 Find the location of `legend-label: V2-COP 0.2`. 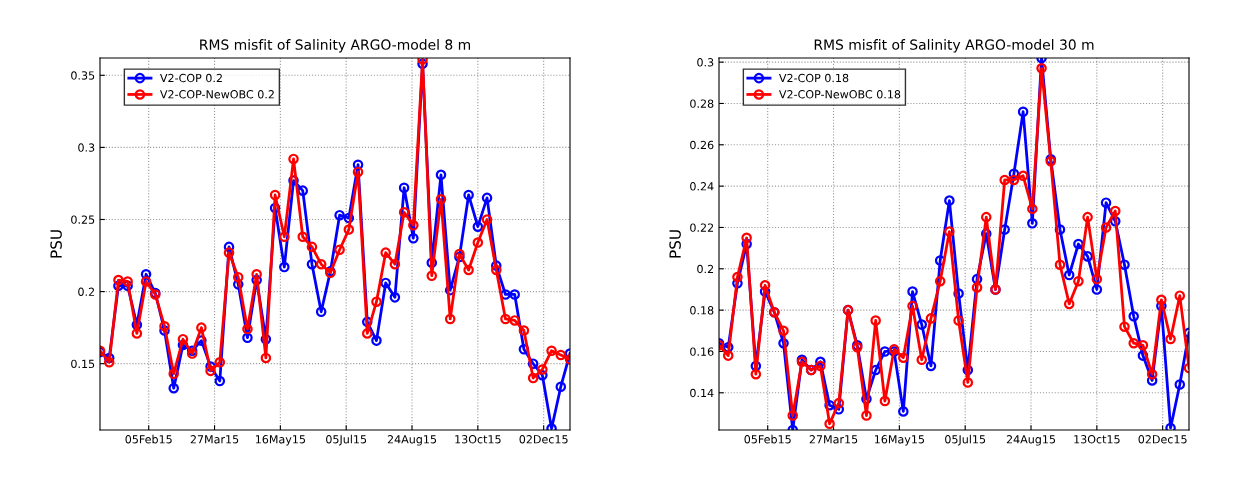

legend-label: V2-COP 0.2 is located at coordinates (191, 78).